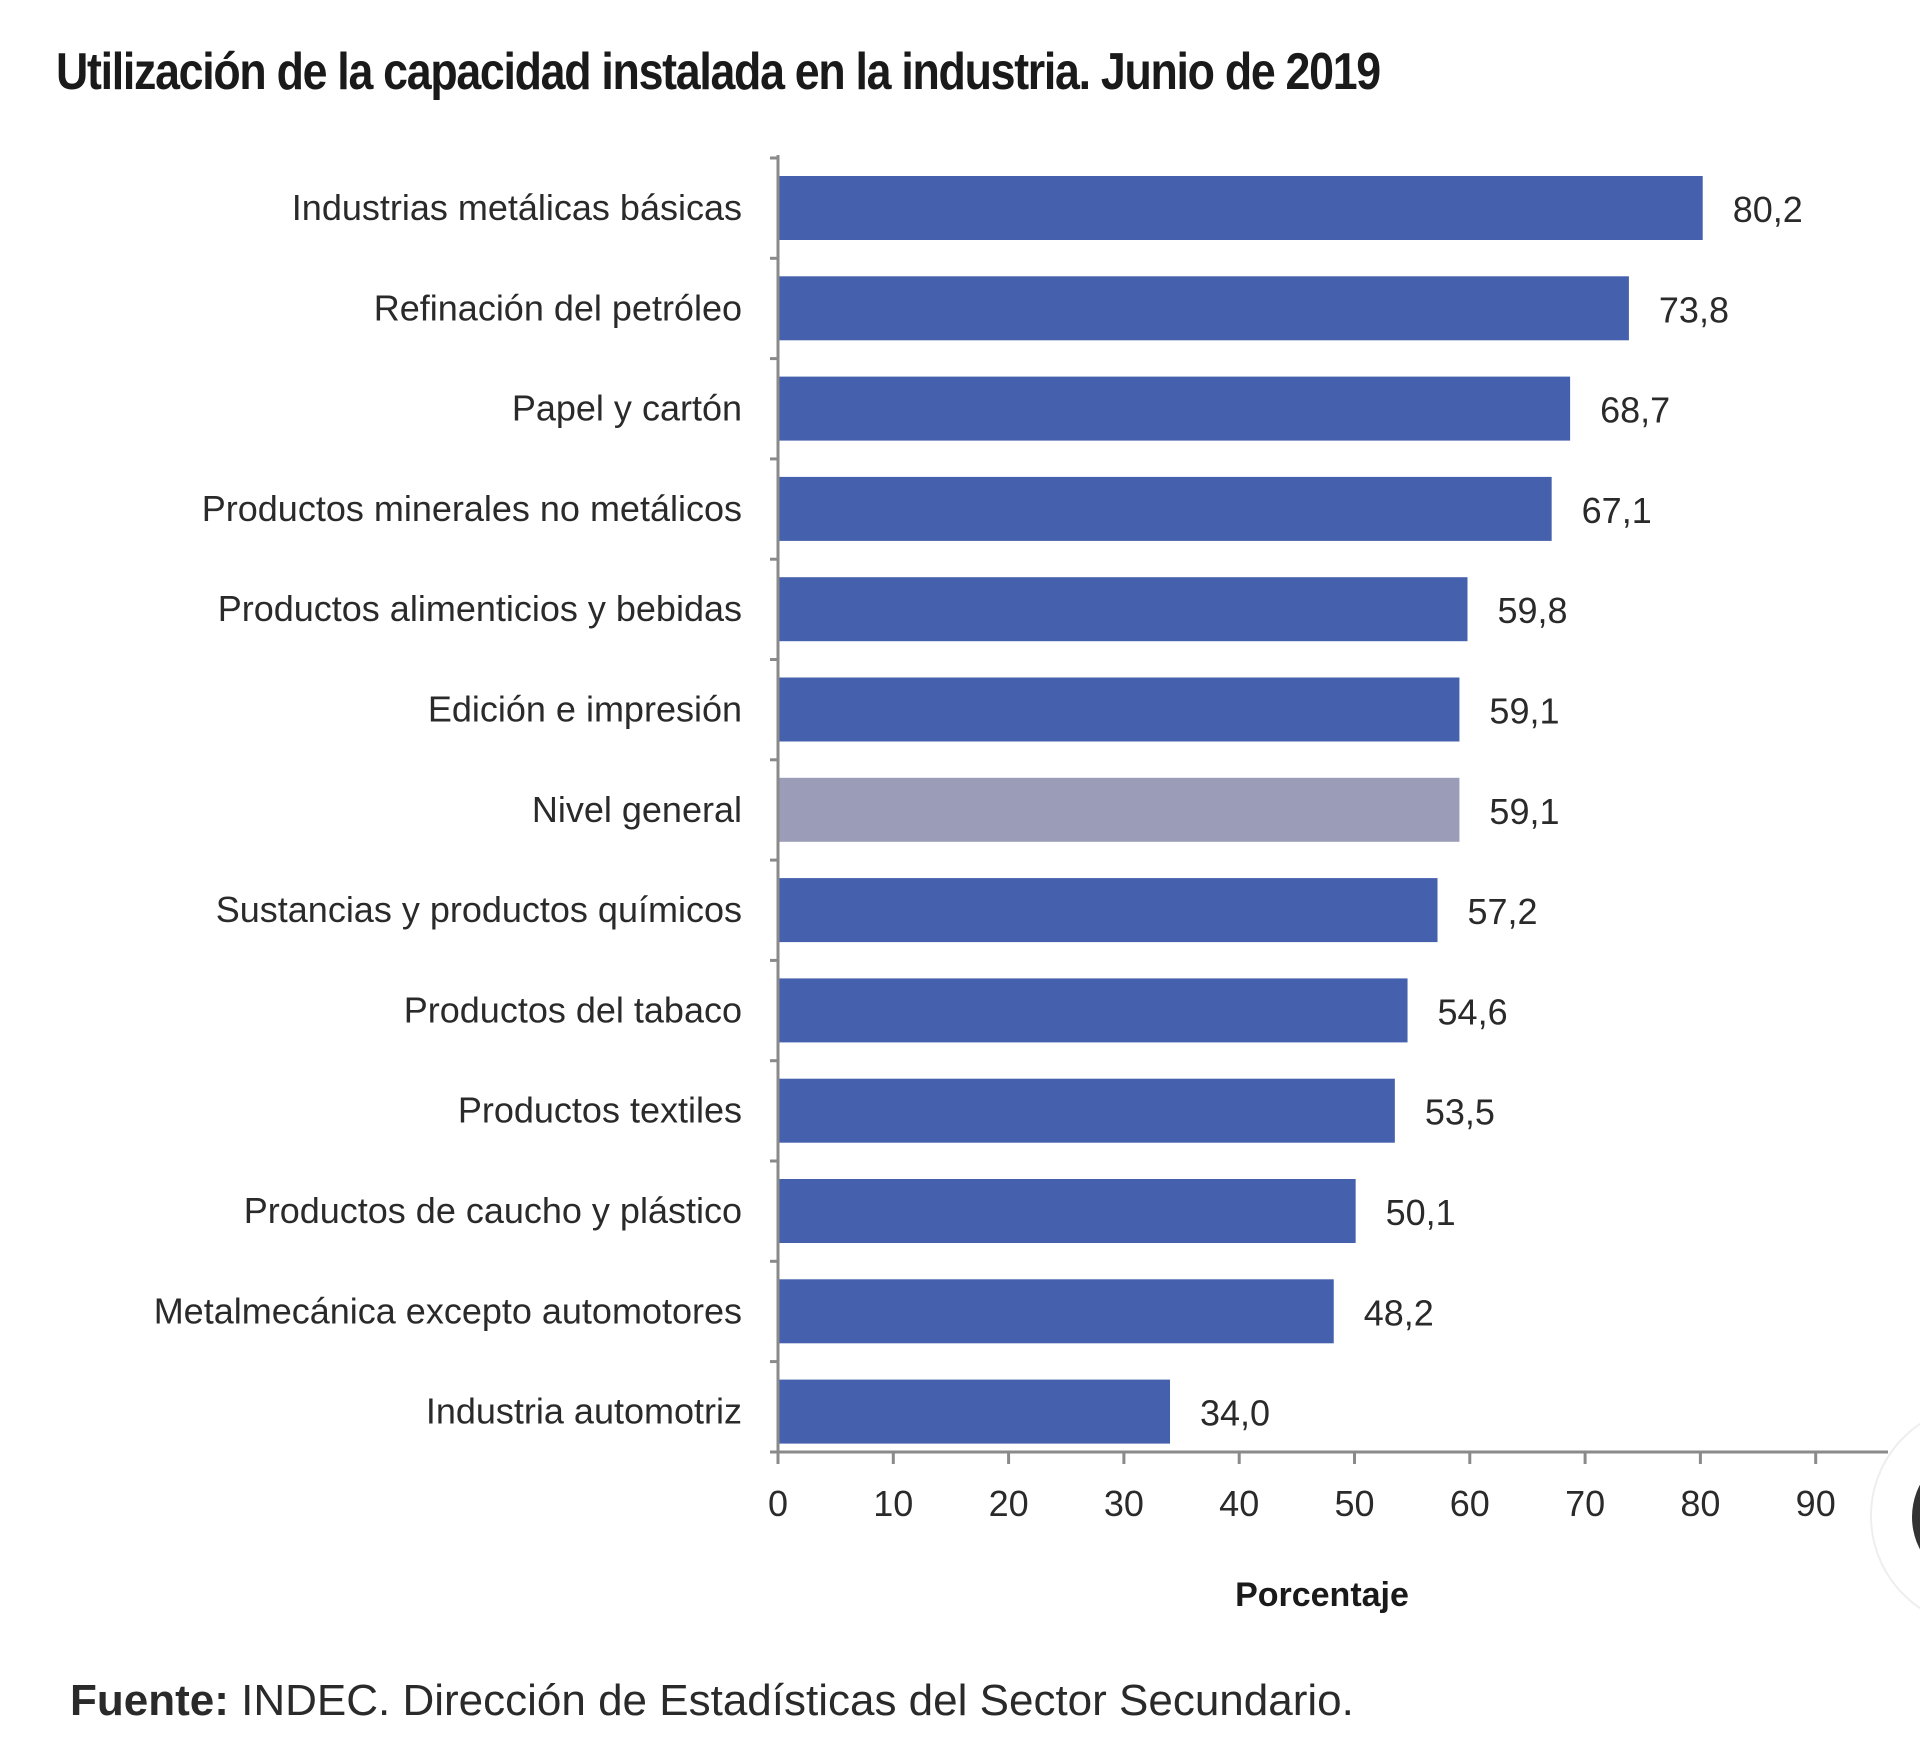 The height and width of the screenshot is (1744, 1920). Describe the element at coordinates (1694, 309) in the screenshot. I see `value-label: 73,8` at that location.